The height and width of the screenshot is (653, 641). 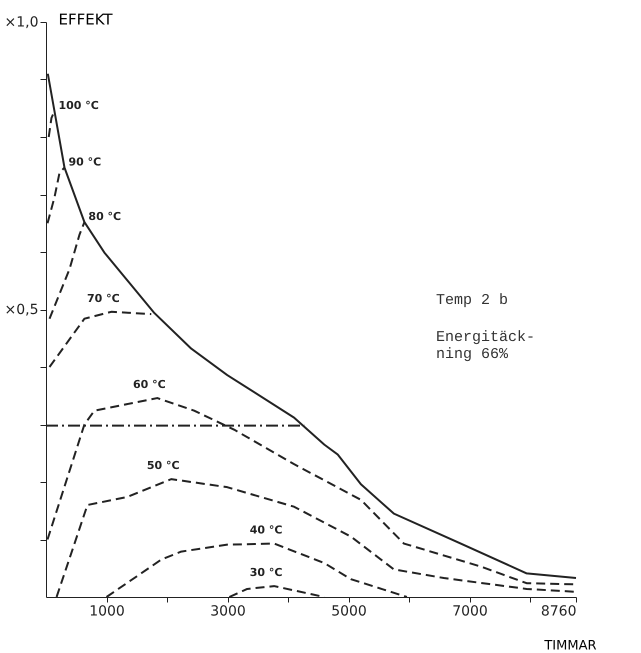 I want to click on series-label: 30 °C, so click(x=266, y=573).